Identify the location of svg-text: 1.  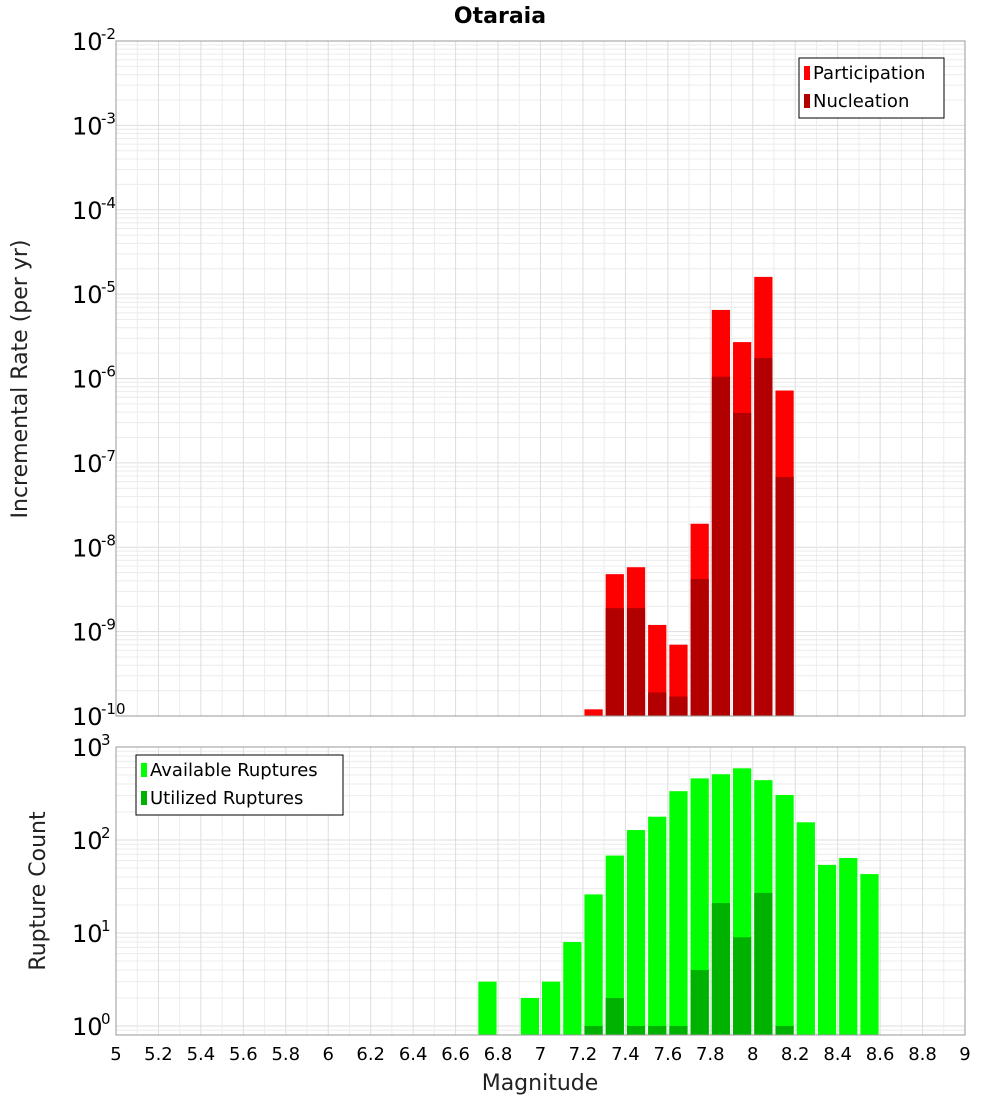
(106, 926).